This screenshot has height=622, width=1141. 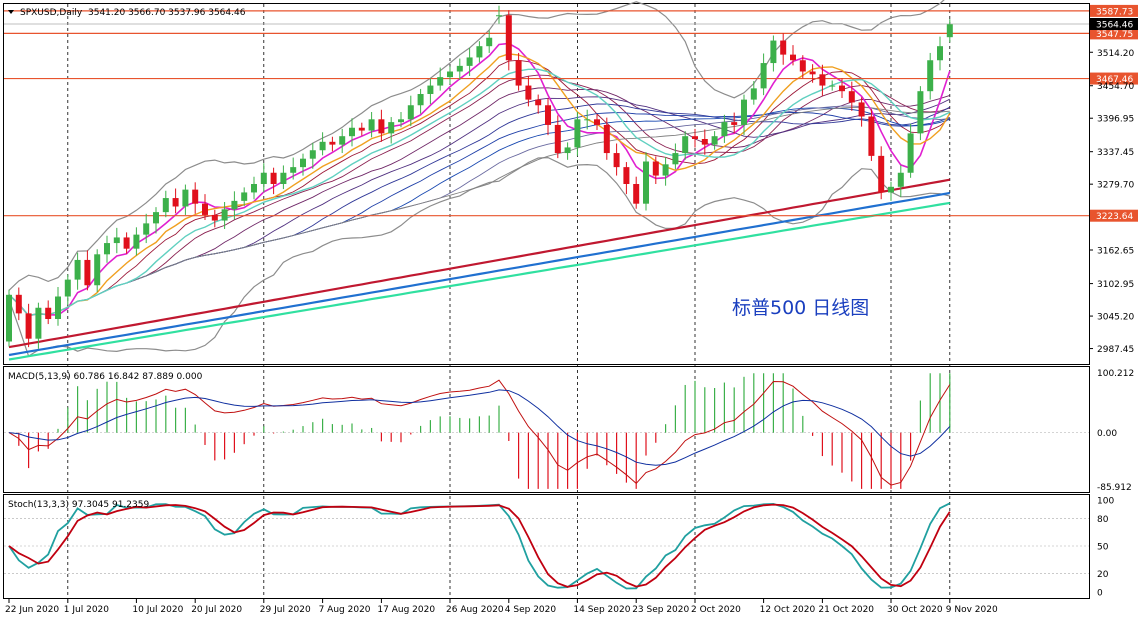 What do you see at coordinates (601, 610) in the screenshot?
I see `x-tick-label: 14 Sep 2020` at bounding box center [601, 610].